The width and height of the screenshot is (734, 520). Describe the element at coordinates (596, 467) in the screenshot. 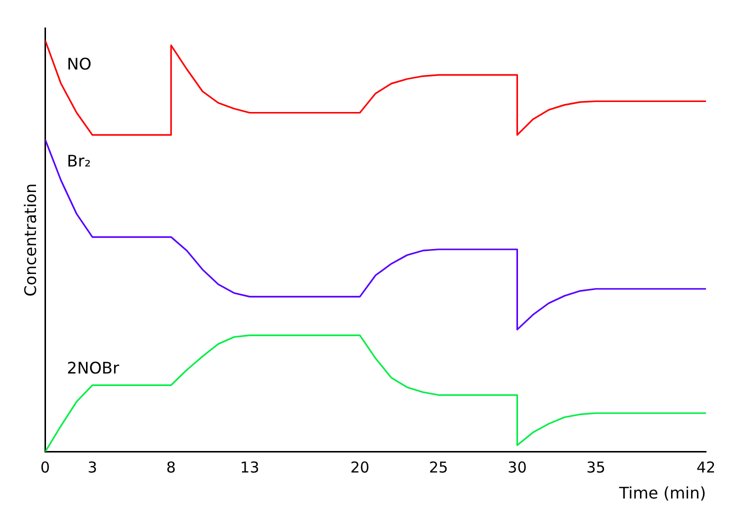

I see `x-tick-label: 35` at that location.